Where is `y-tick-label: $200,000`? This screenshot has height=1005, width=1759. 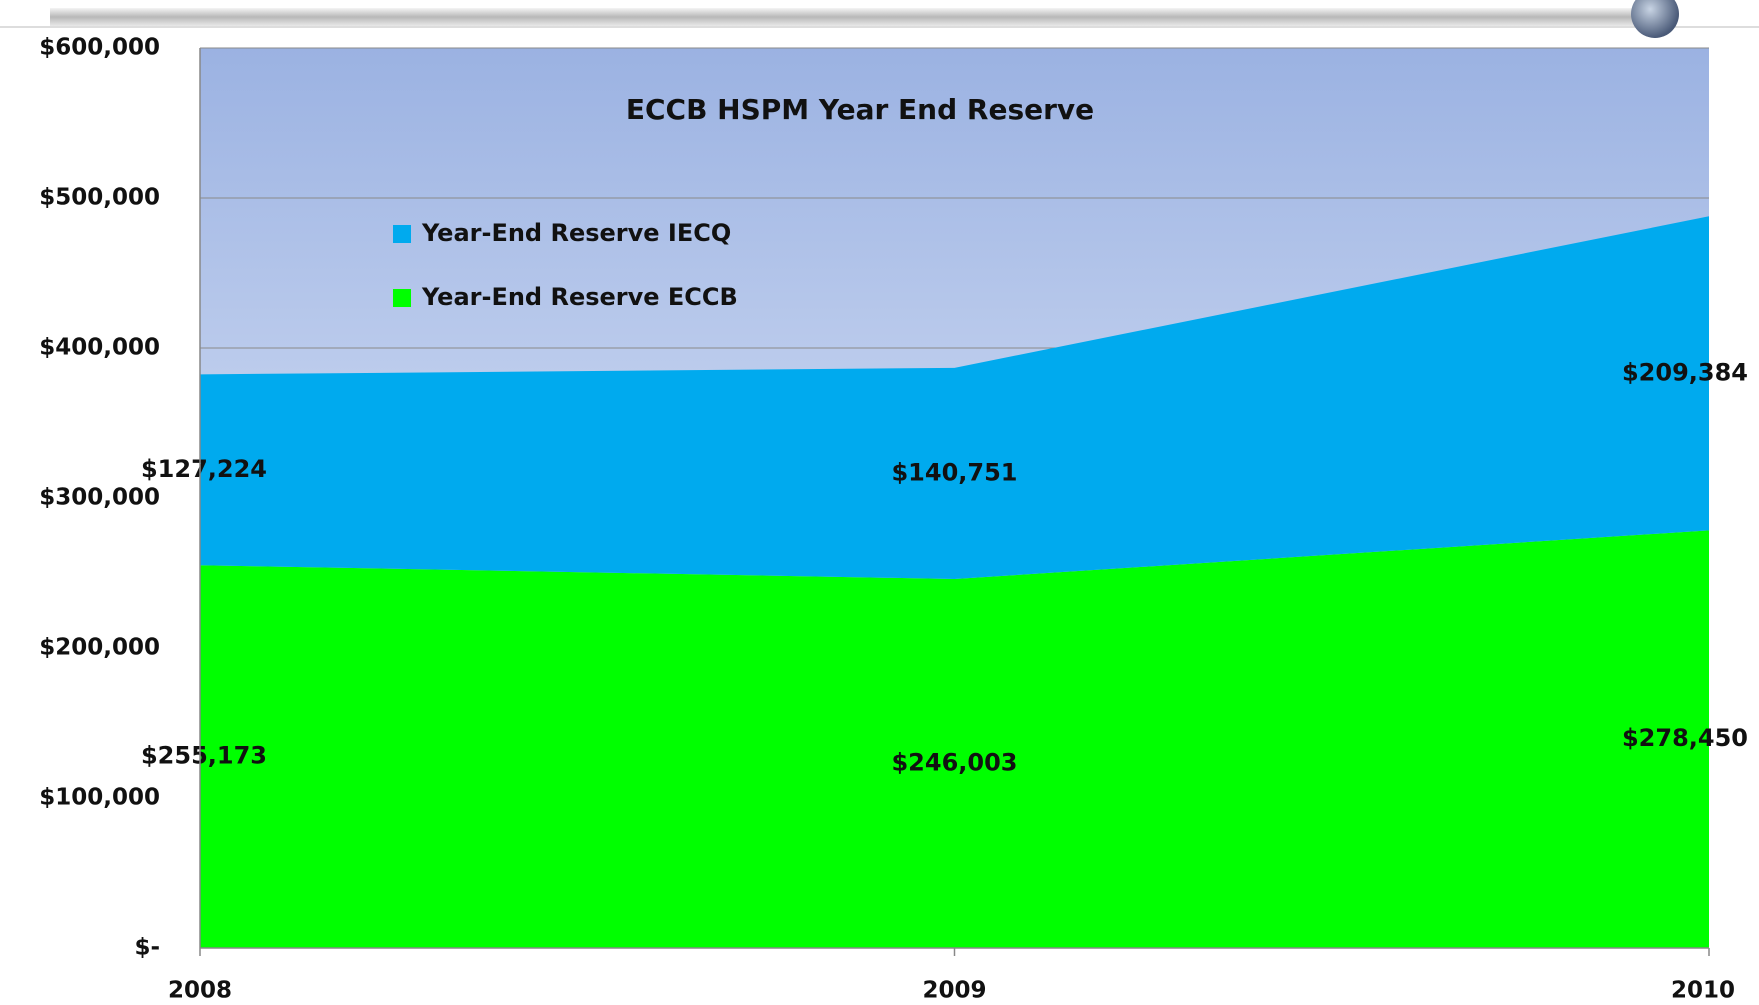 y-tick-label: $200,000 is located at coordinates (99, 648).